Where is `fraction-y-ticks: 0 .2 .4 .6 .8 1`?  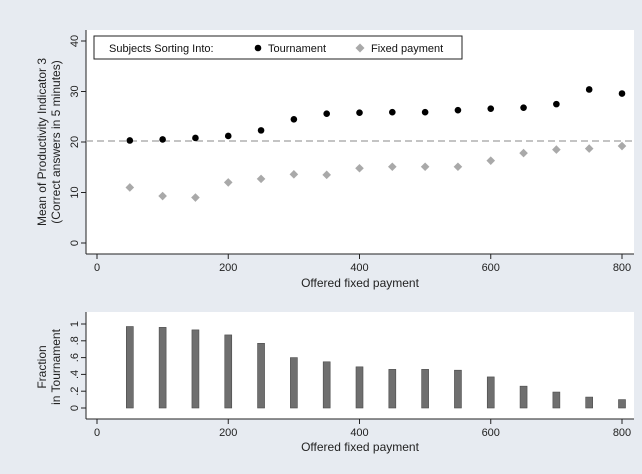 fraction-y-ticks: 0 .2 .4 .6 .8 1 is located at coordinates (77, 366).